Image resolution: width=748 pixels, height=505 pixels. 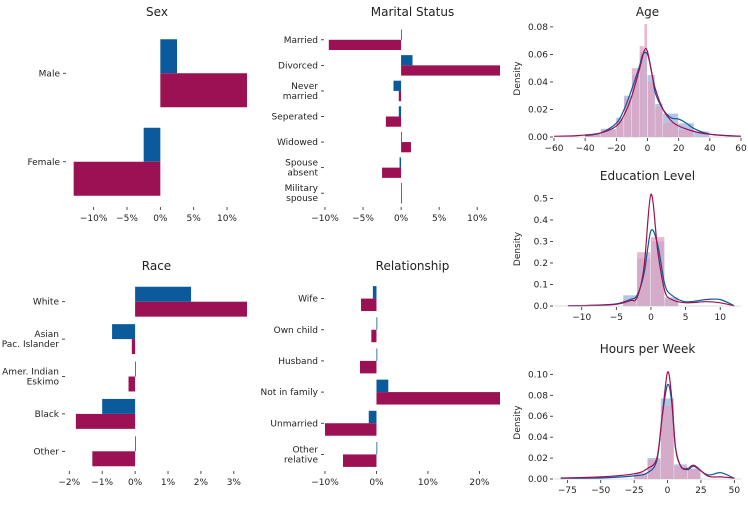 I want to click on age-ytick-label: 0.06, so click(x=538, y=55).